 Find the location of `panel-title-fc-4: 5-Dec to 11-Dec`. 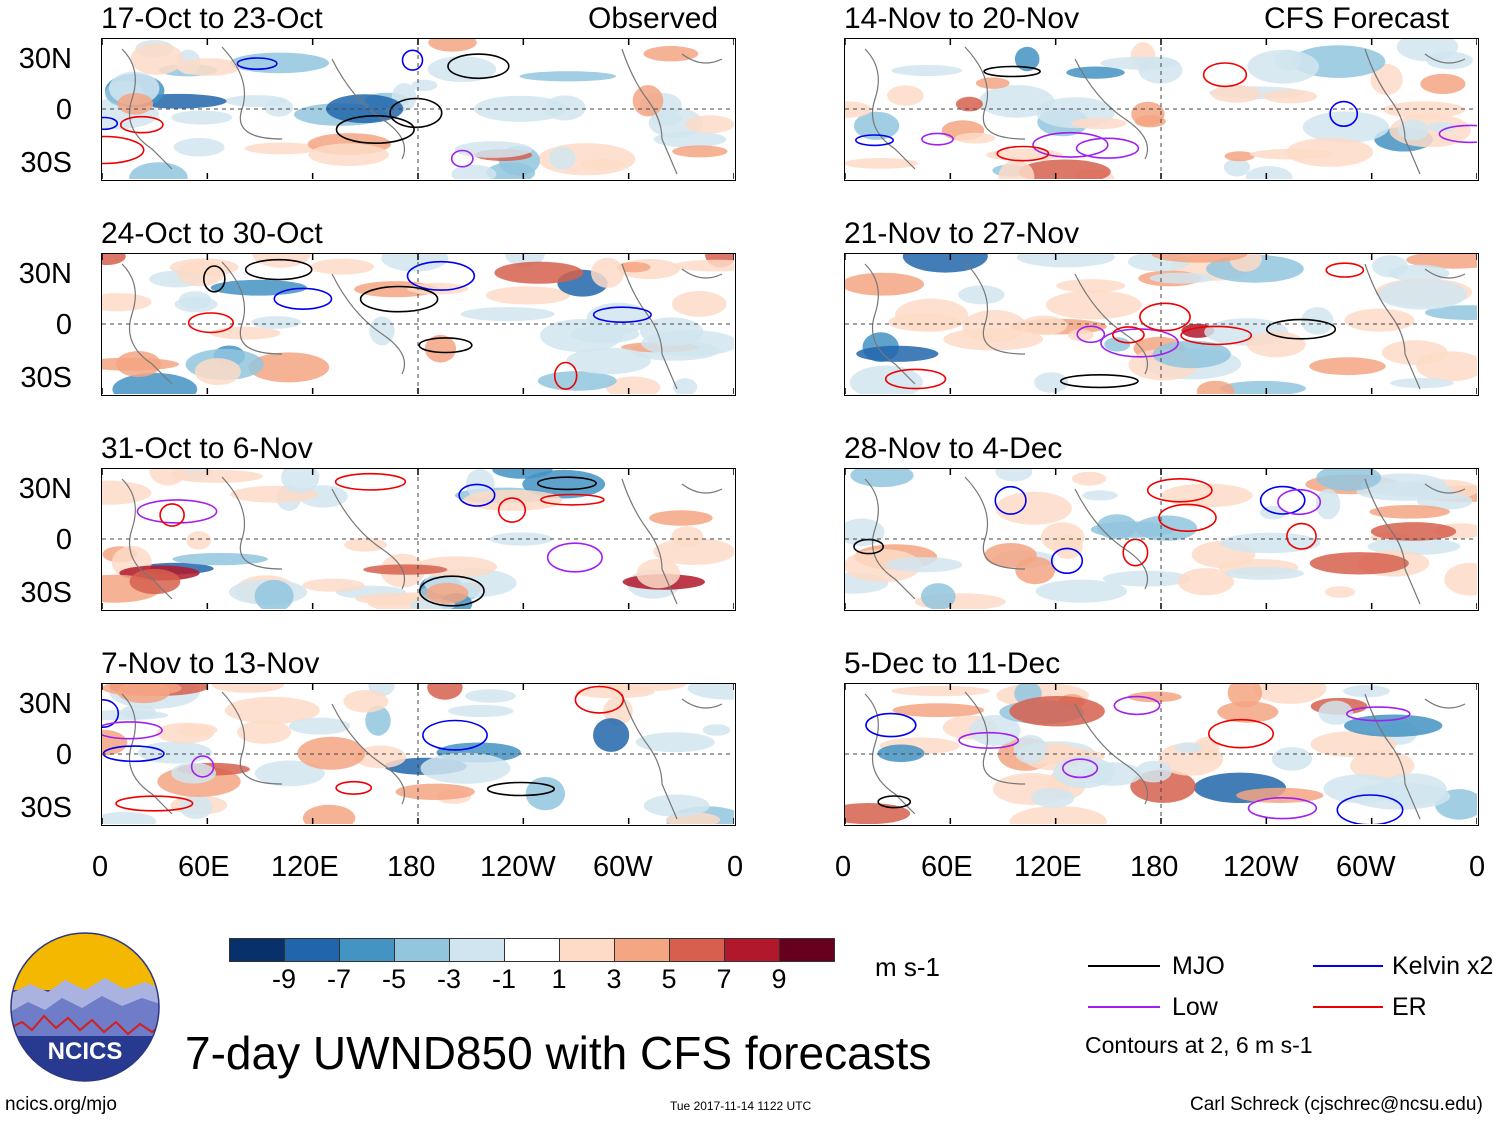

panel-title-fc-4: 5-Dec to 11-Dec is located at coordinates (952, 663).